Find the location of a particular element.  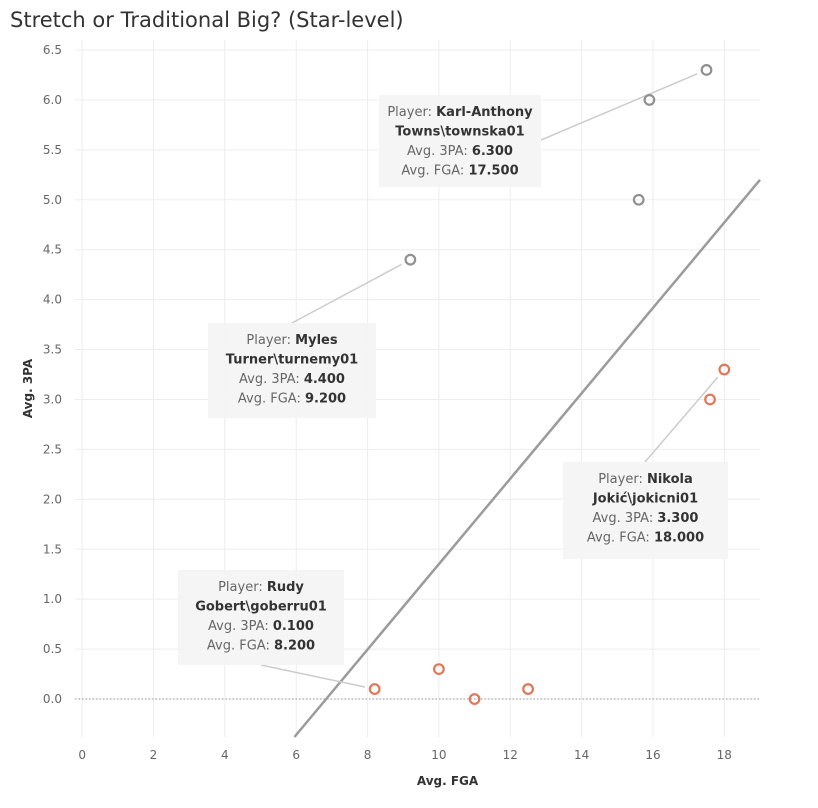

tooltip-value: 17.500 is located at coordinates (493, 171).